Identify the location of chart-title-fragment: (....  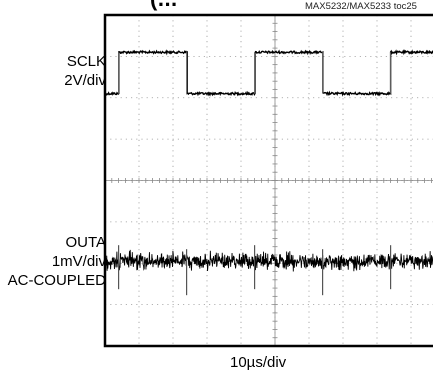
(164, 6).